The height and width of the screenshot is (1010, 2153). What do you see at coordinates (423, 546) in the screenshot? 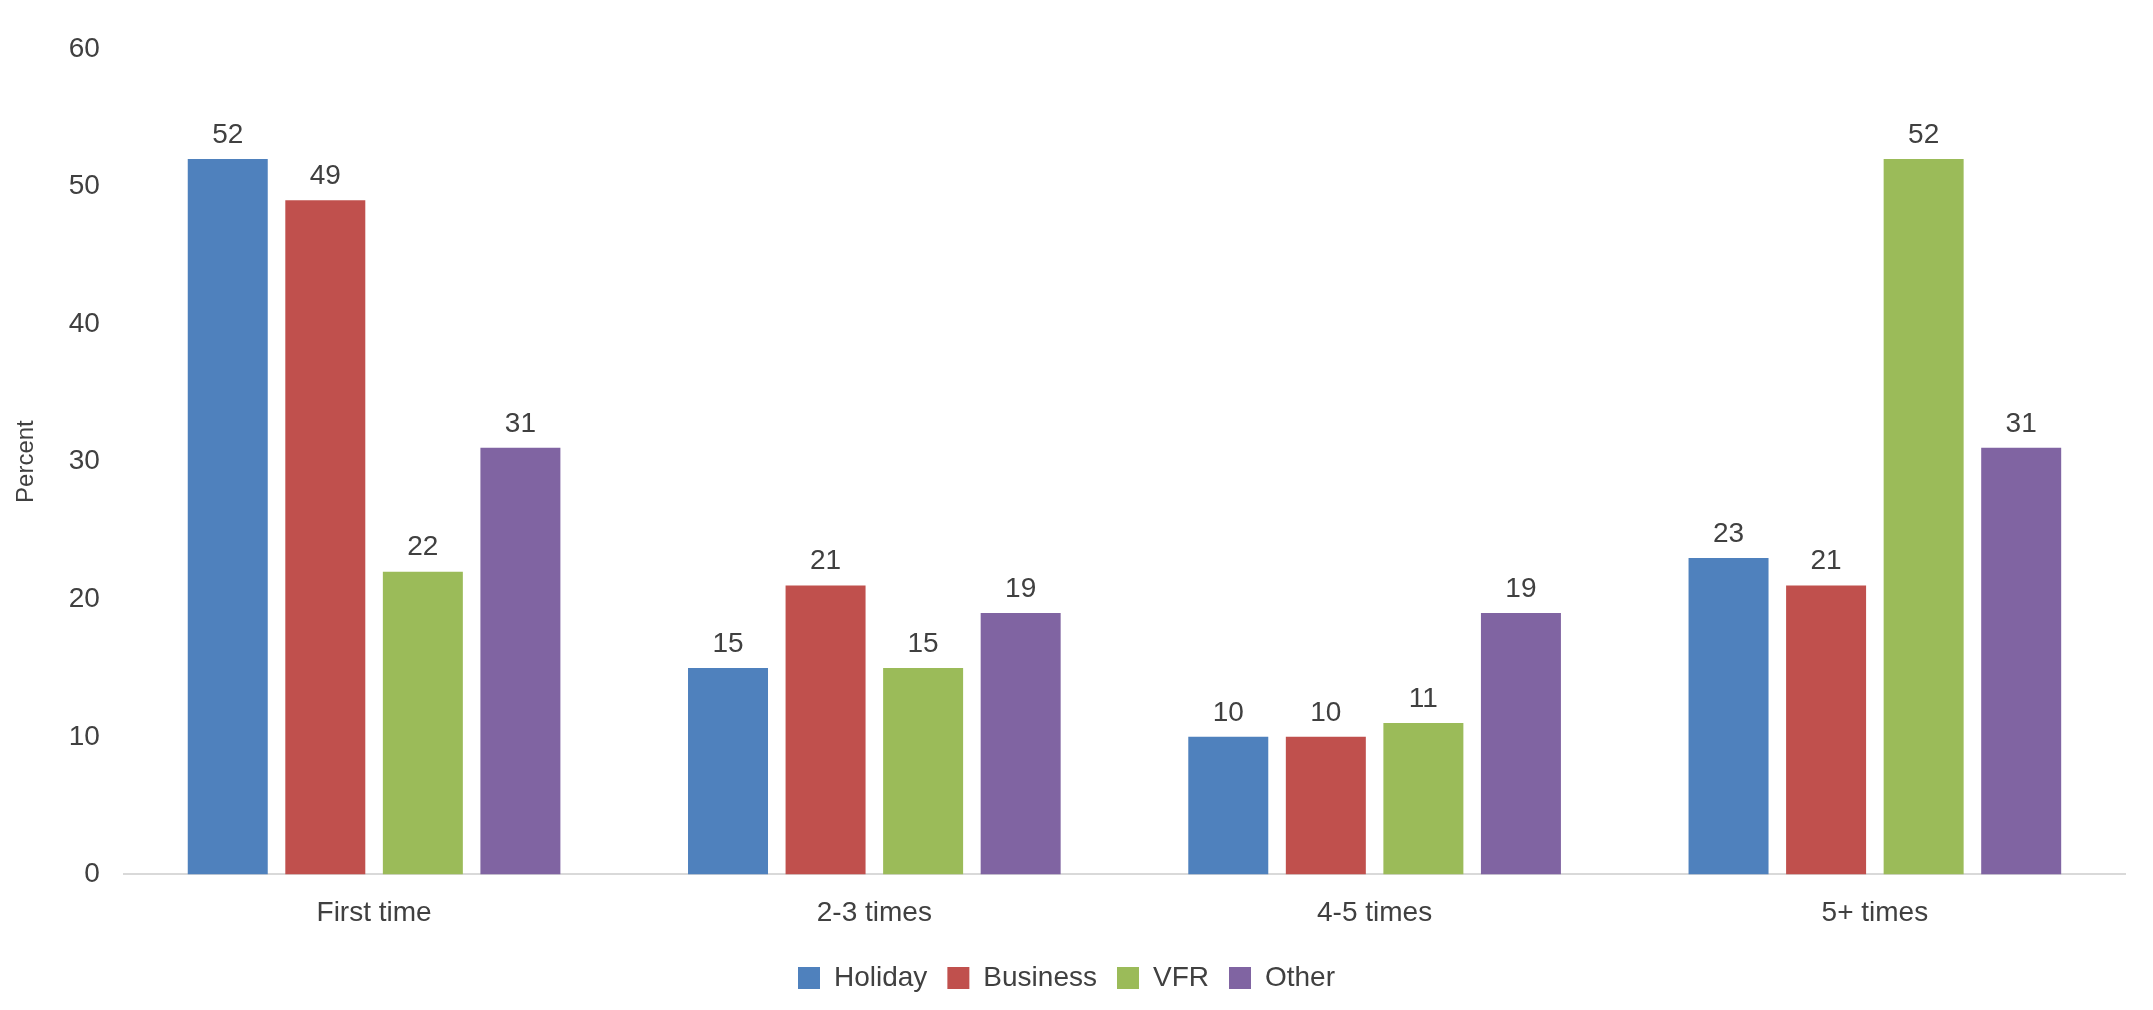
I see `data-label: 22` at bounding box center [423, 546].